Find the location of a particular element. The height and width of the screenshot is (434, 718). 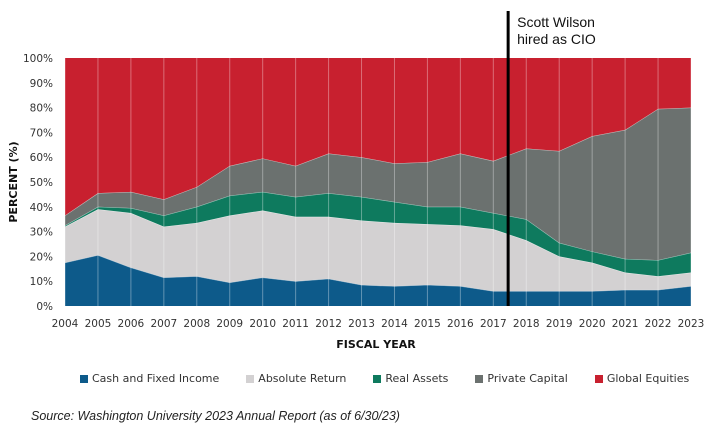

annotation-line-2: hired as CIO is located at coordinates (556, 39).